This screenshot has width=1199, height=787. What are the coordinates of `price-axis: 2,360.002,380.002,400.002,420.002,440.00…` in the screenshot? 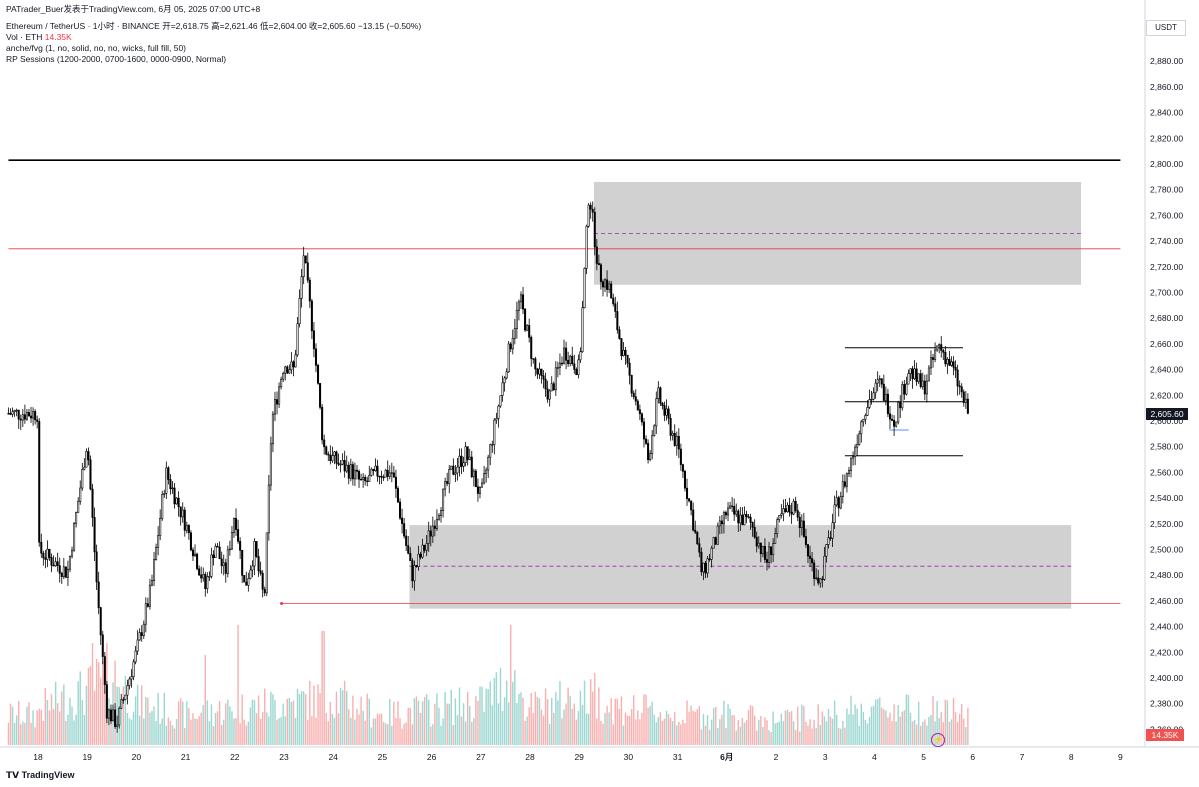 It's located at (1166, 395).